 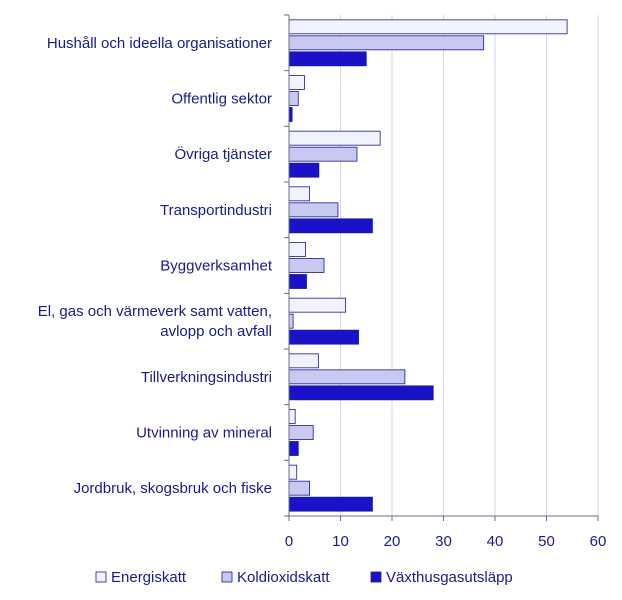 I want to click on legend-label: Energiskatt, so click(x=149, y=577).